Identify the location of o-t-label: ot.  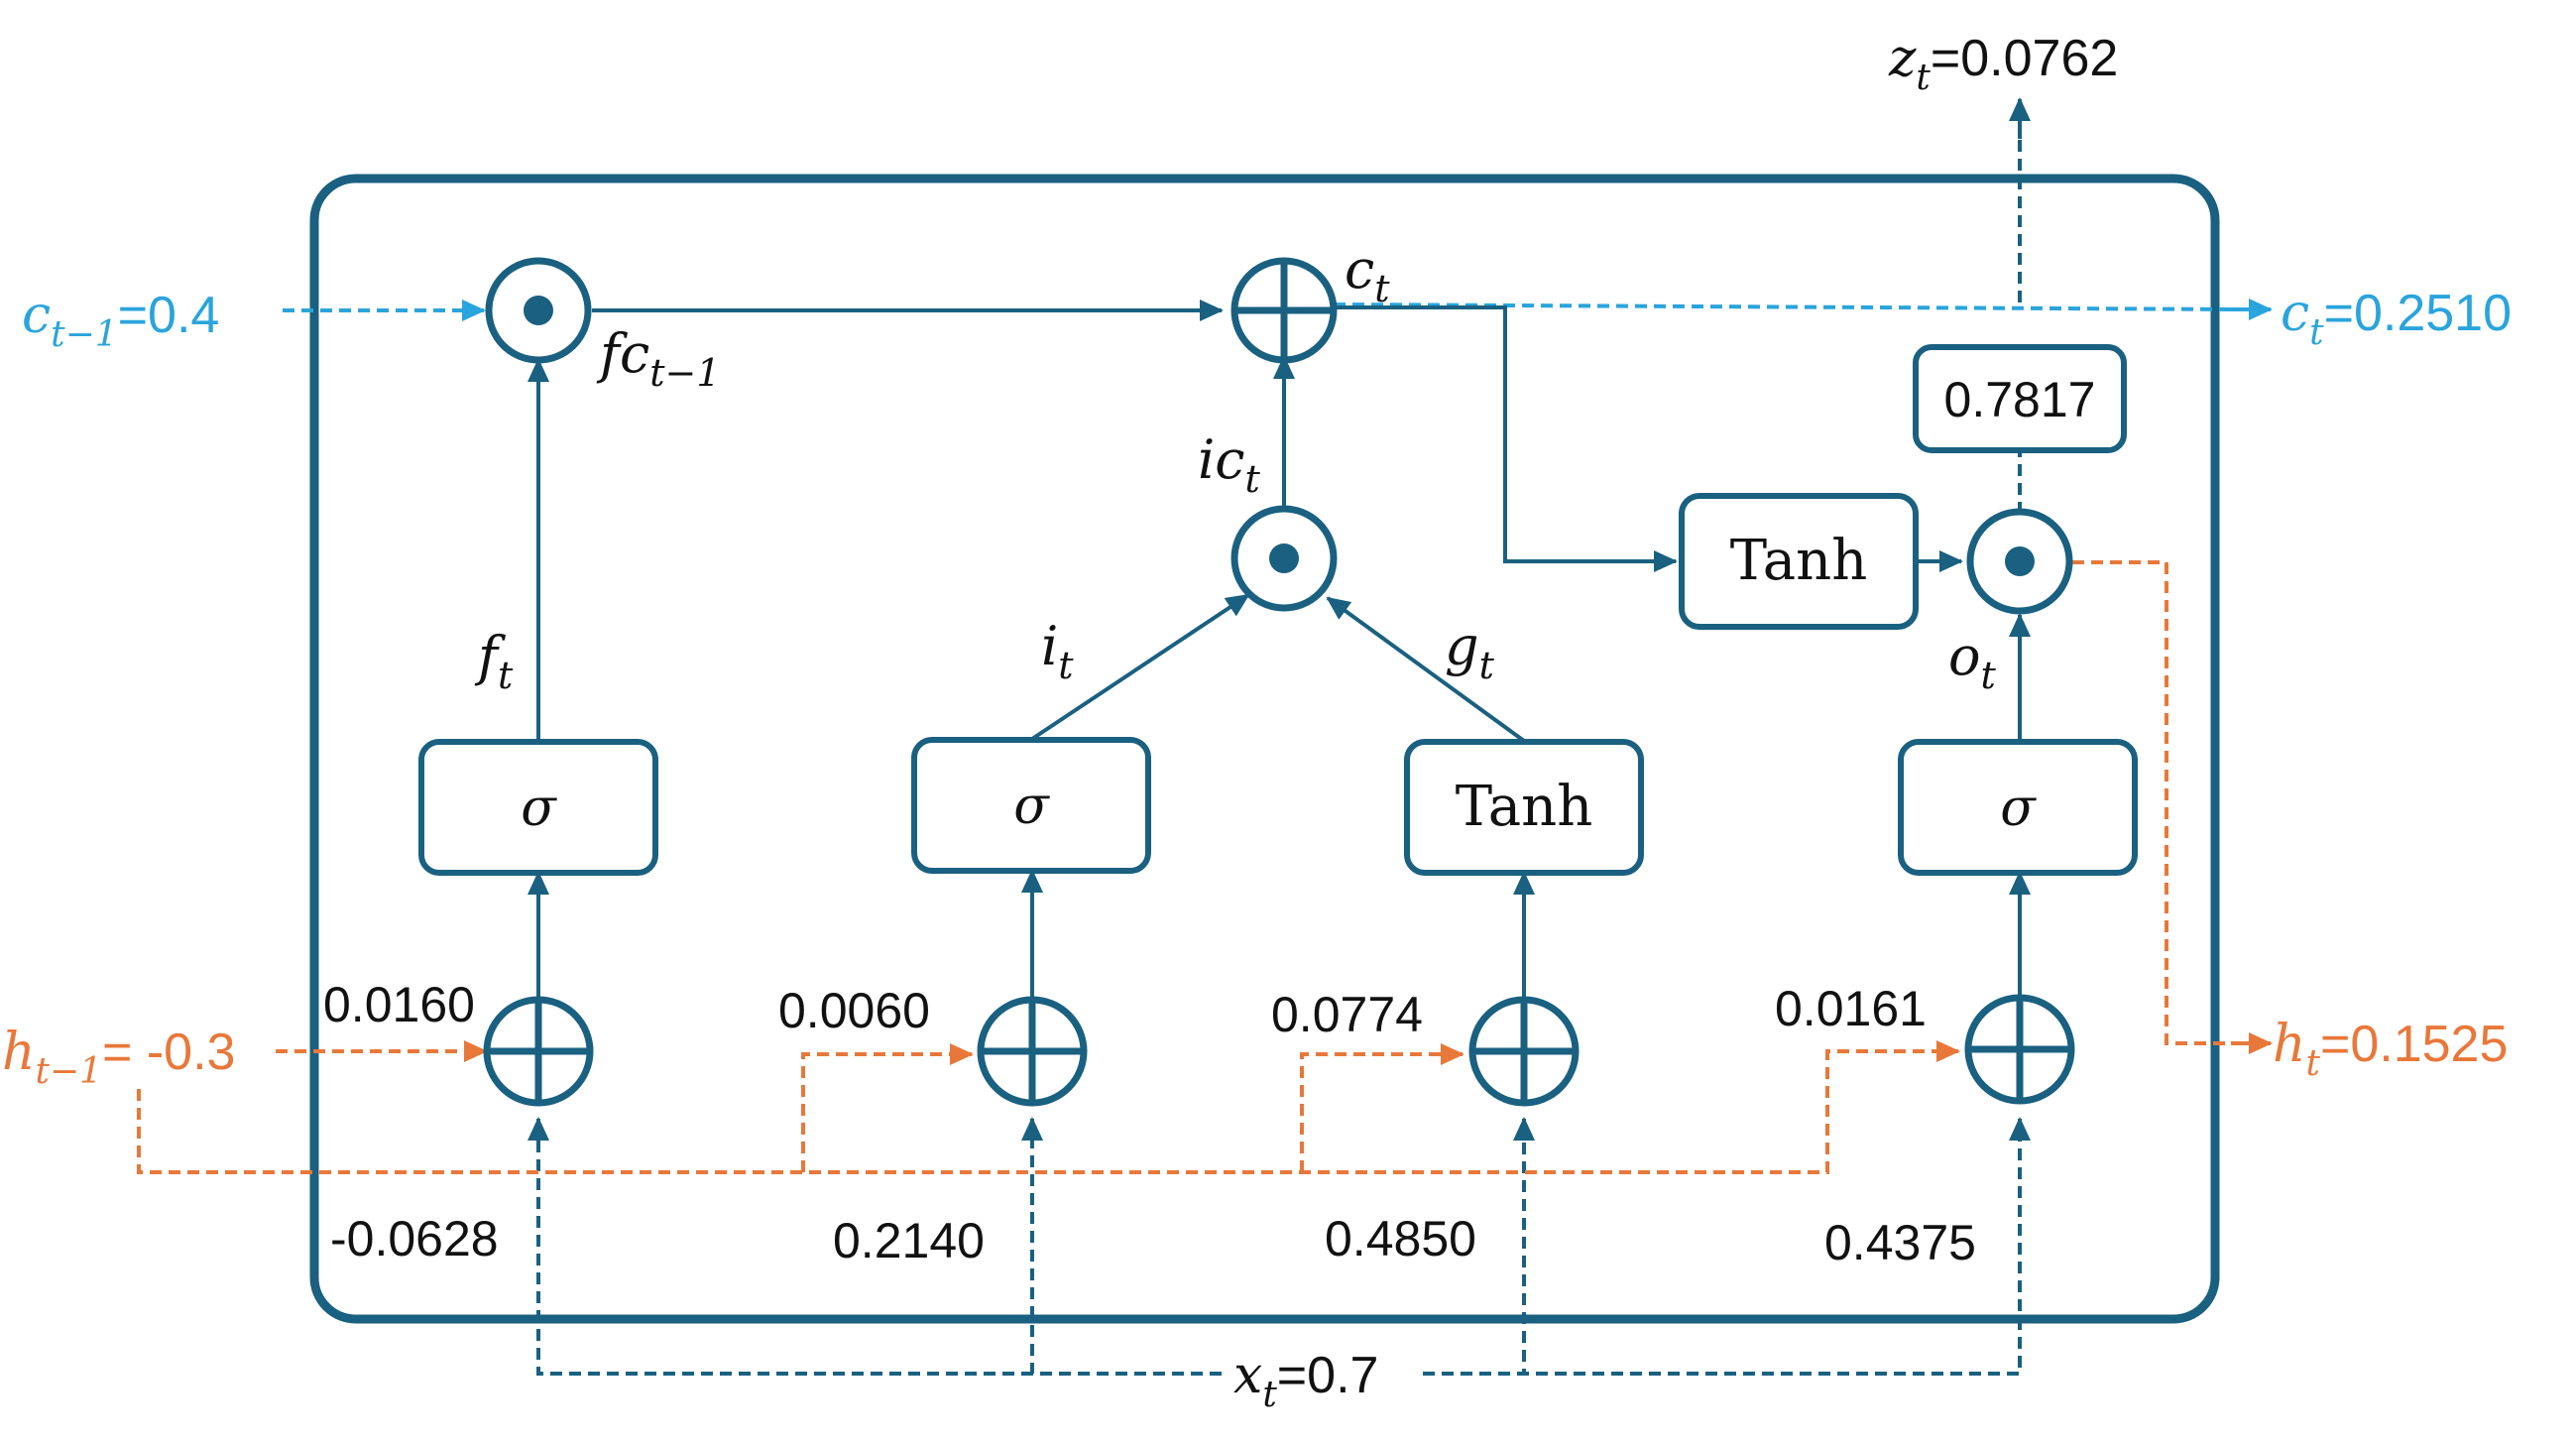
(1973, 661).